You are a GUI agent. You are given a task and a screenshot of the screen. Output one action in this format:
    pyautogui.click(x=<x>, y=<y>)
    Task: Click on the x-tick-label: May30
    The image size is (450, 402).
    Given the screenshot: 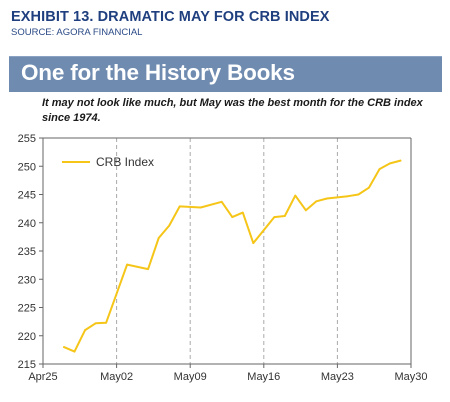 What is the action you would take?
    pyautogui.click(x=410, y=377)
    